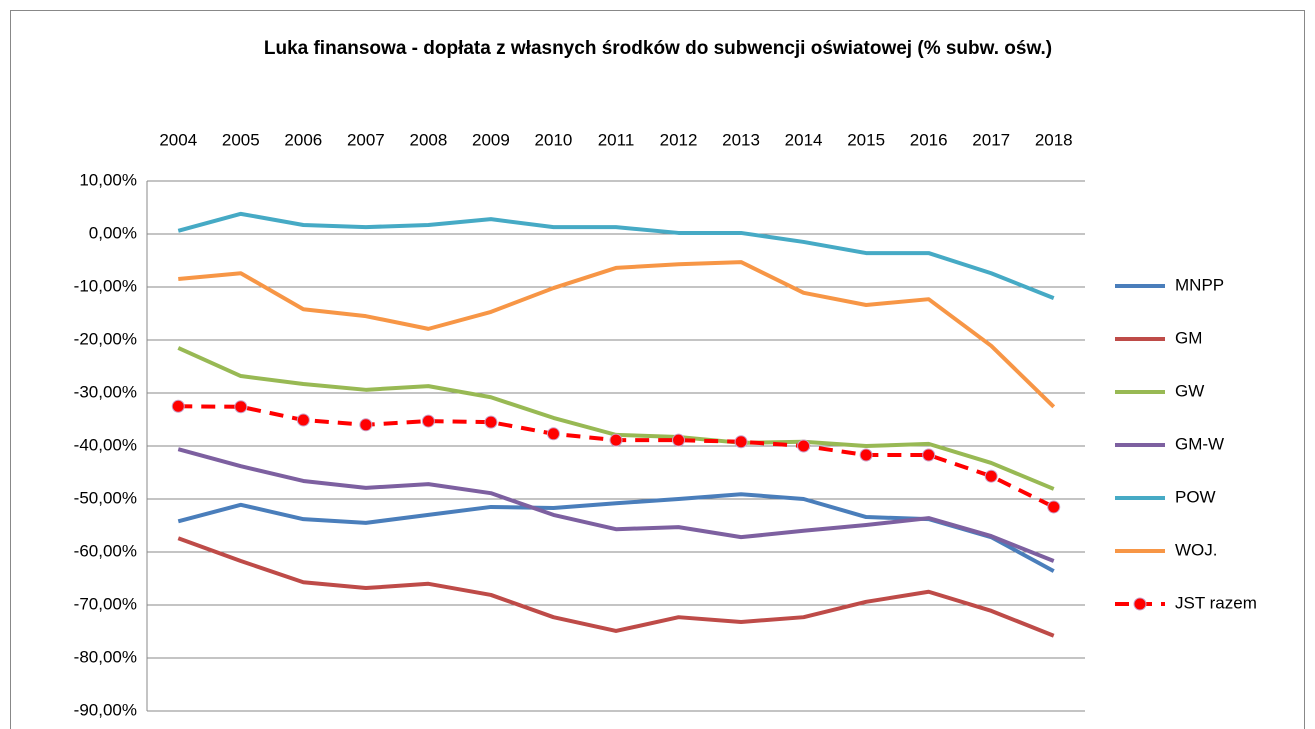 The height and width of the screenshot is (729, 1315). I want to click on x-tick-label: 2005, so click(241, 139).